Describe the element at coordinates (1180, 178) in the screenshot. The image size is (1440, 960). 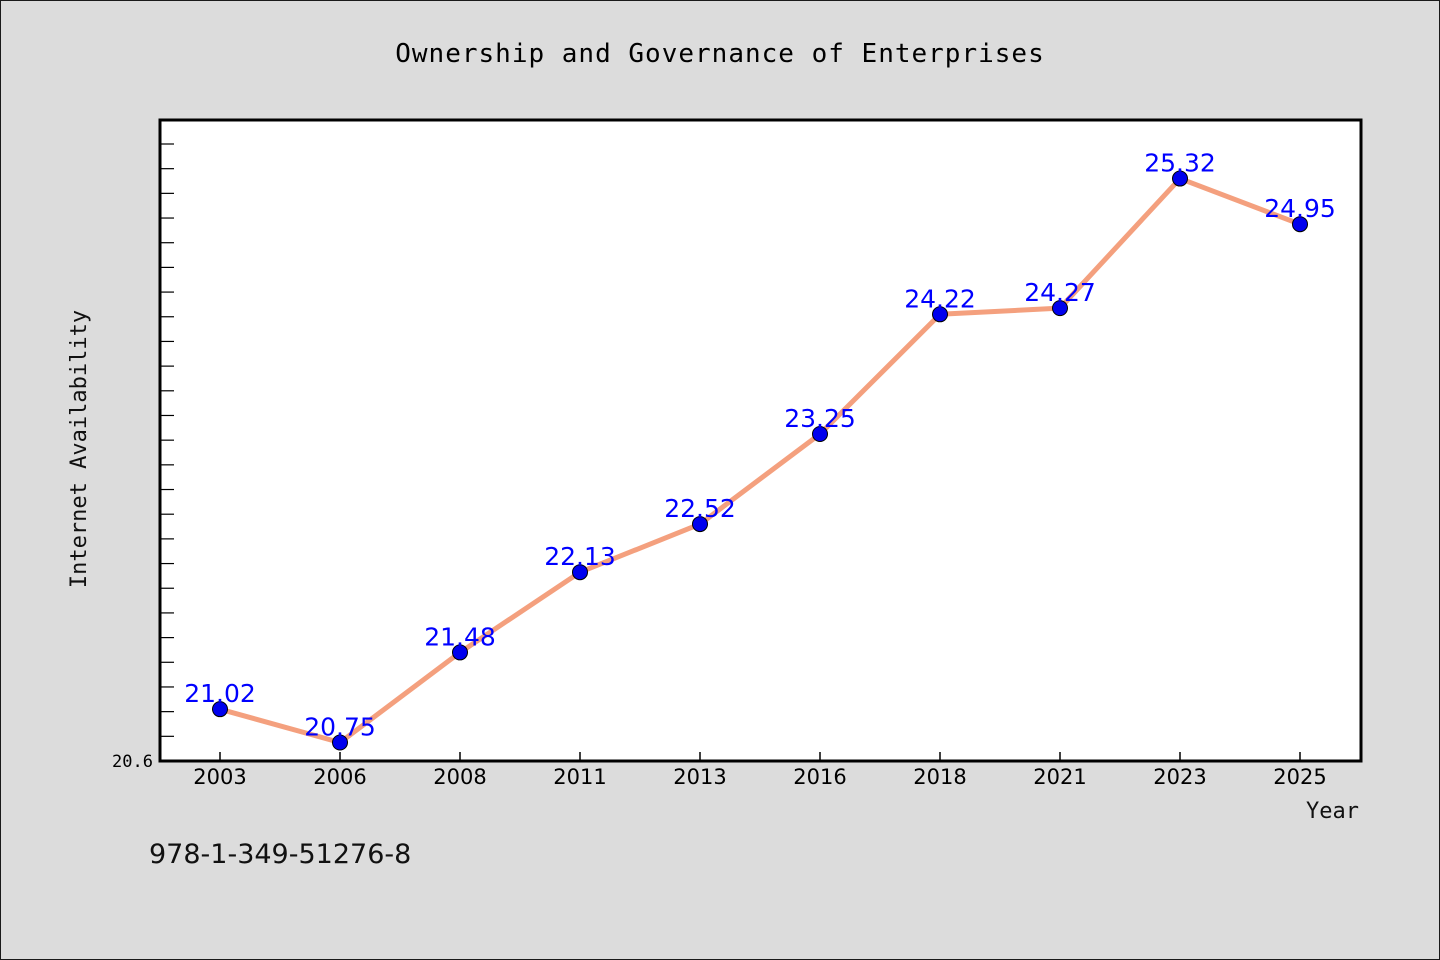
I see `data-point-2023` at that location.